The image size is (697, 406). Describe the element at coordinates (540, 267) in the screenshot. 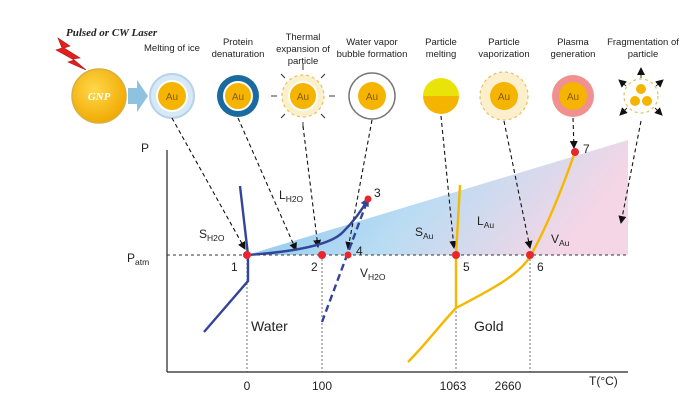

I see `point-6-label: 6` at that location.